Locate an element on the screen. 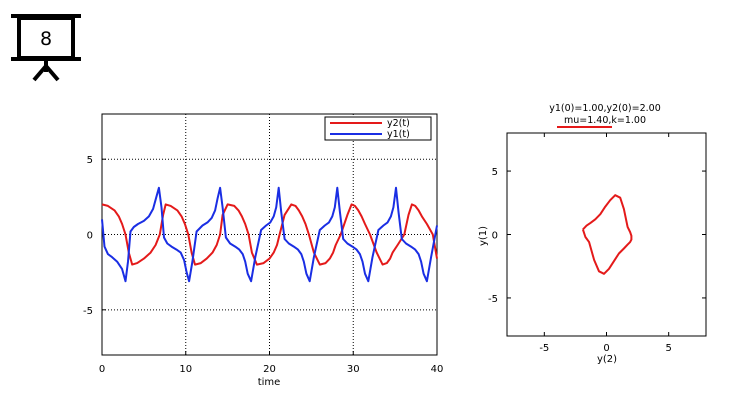 The width and height of the screenshot is (743, 400). stand-right-leg is located at coordinates (52, 73).